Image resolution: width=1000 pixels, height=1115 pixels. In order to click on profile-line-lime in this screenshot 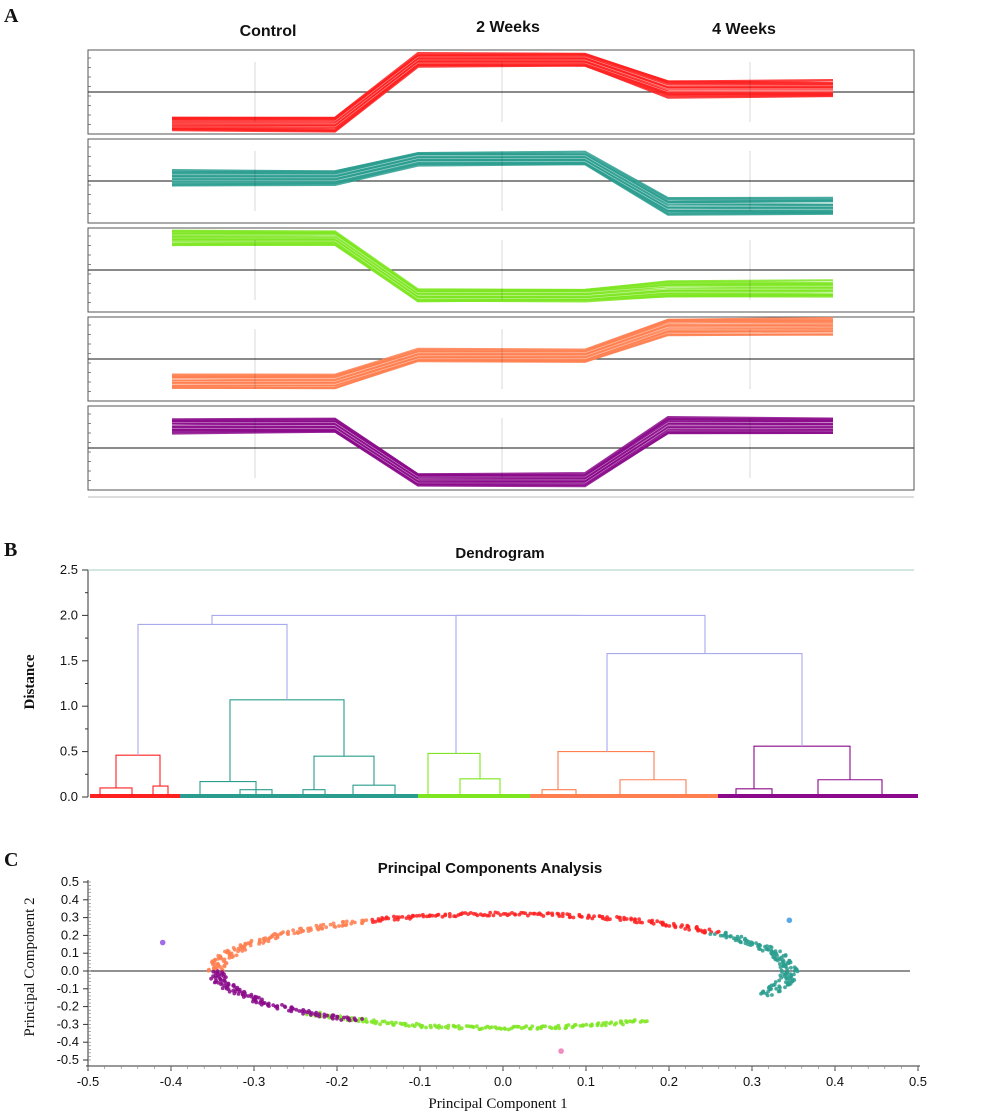, I will do `click(502, 273)`.